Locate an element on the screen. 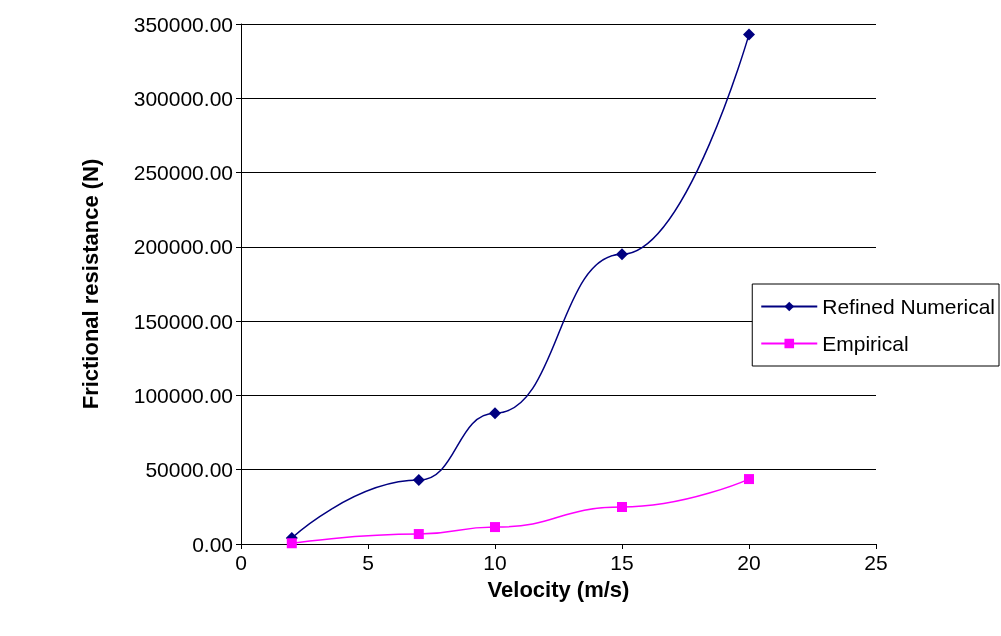 This screenshot has height=636, width=1001. x-tick-label: 15 is located at coordinates (622, 562).